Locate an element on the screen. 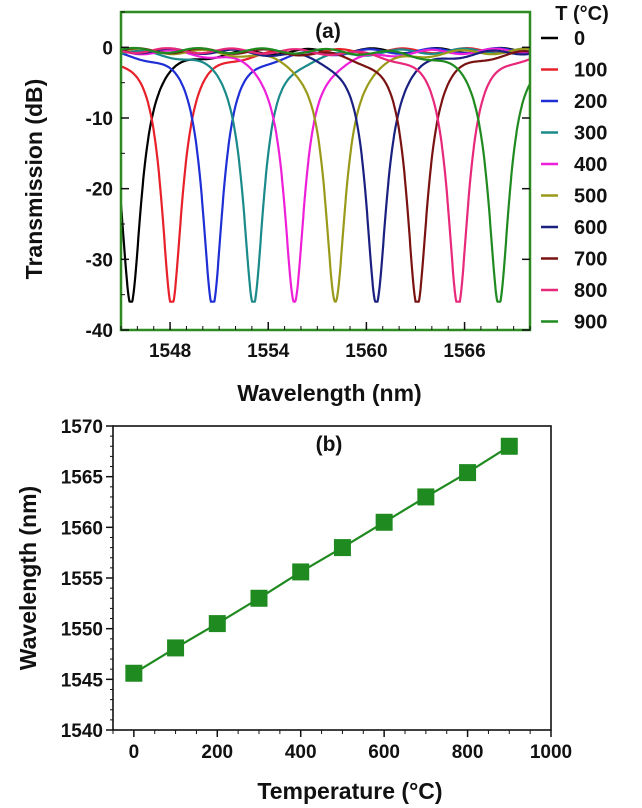 This screenshot has width=642, height=808. a-x-tick-label: 1548 is located at coordinates (170, 351).